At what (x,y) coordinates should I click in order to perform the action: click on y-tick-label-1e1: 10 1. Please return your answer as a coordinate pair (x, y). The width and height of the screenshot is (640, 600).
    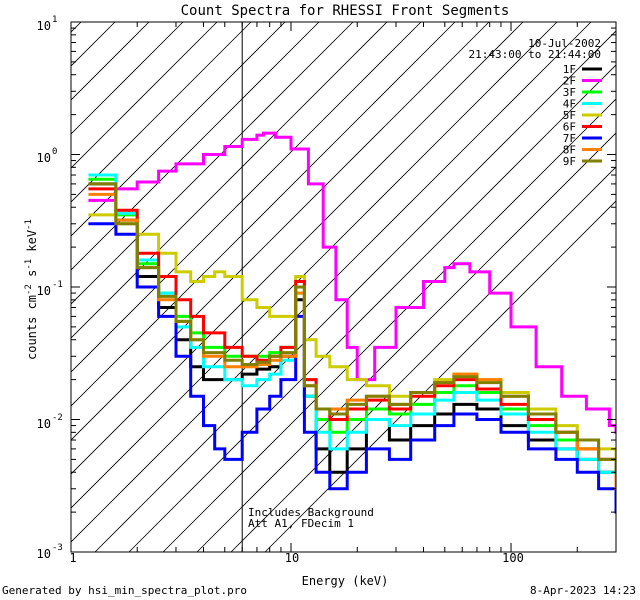
    Looking at the image, I should click on (47, 24).